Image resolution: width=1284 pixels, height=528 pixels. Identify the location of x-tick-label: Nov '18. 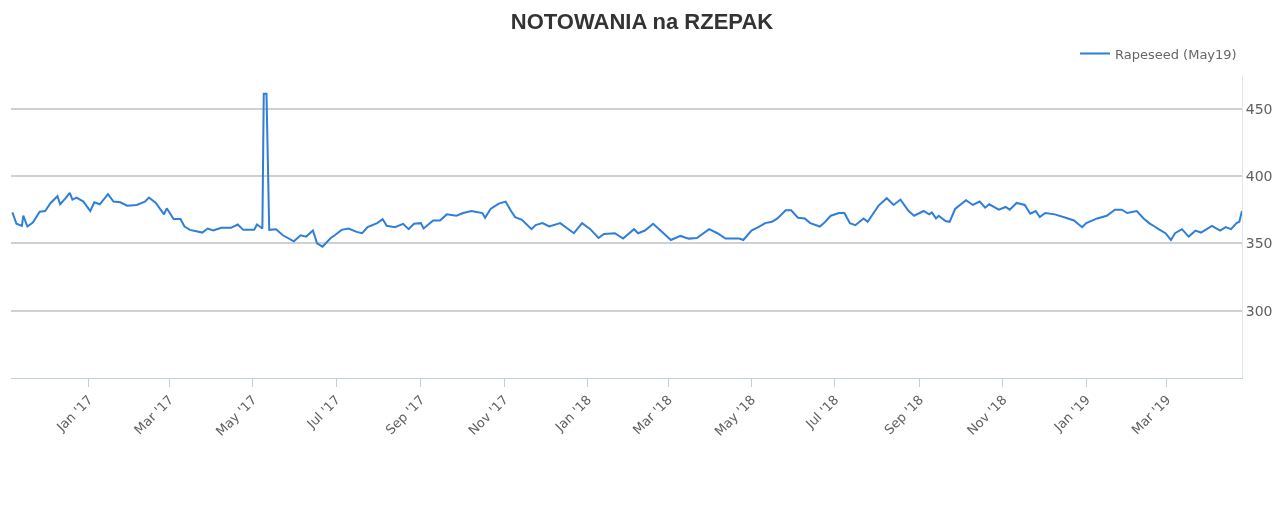
(986, 415).